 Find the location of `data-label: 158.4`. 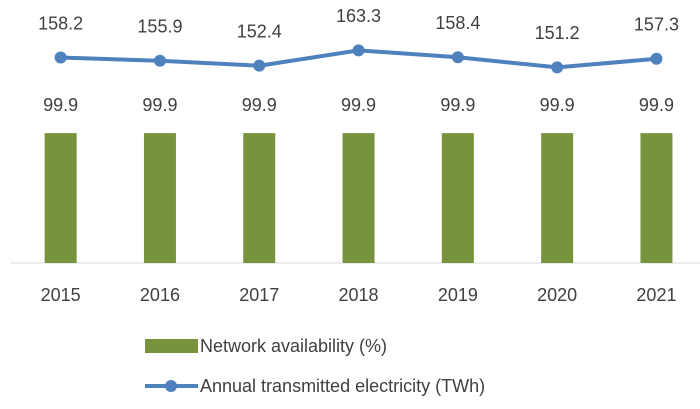

data-label: 158.4 is located at coordinates (457, 23).